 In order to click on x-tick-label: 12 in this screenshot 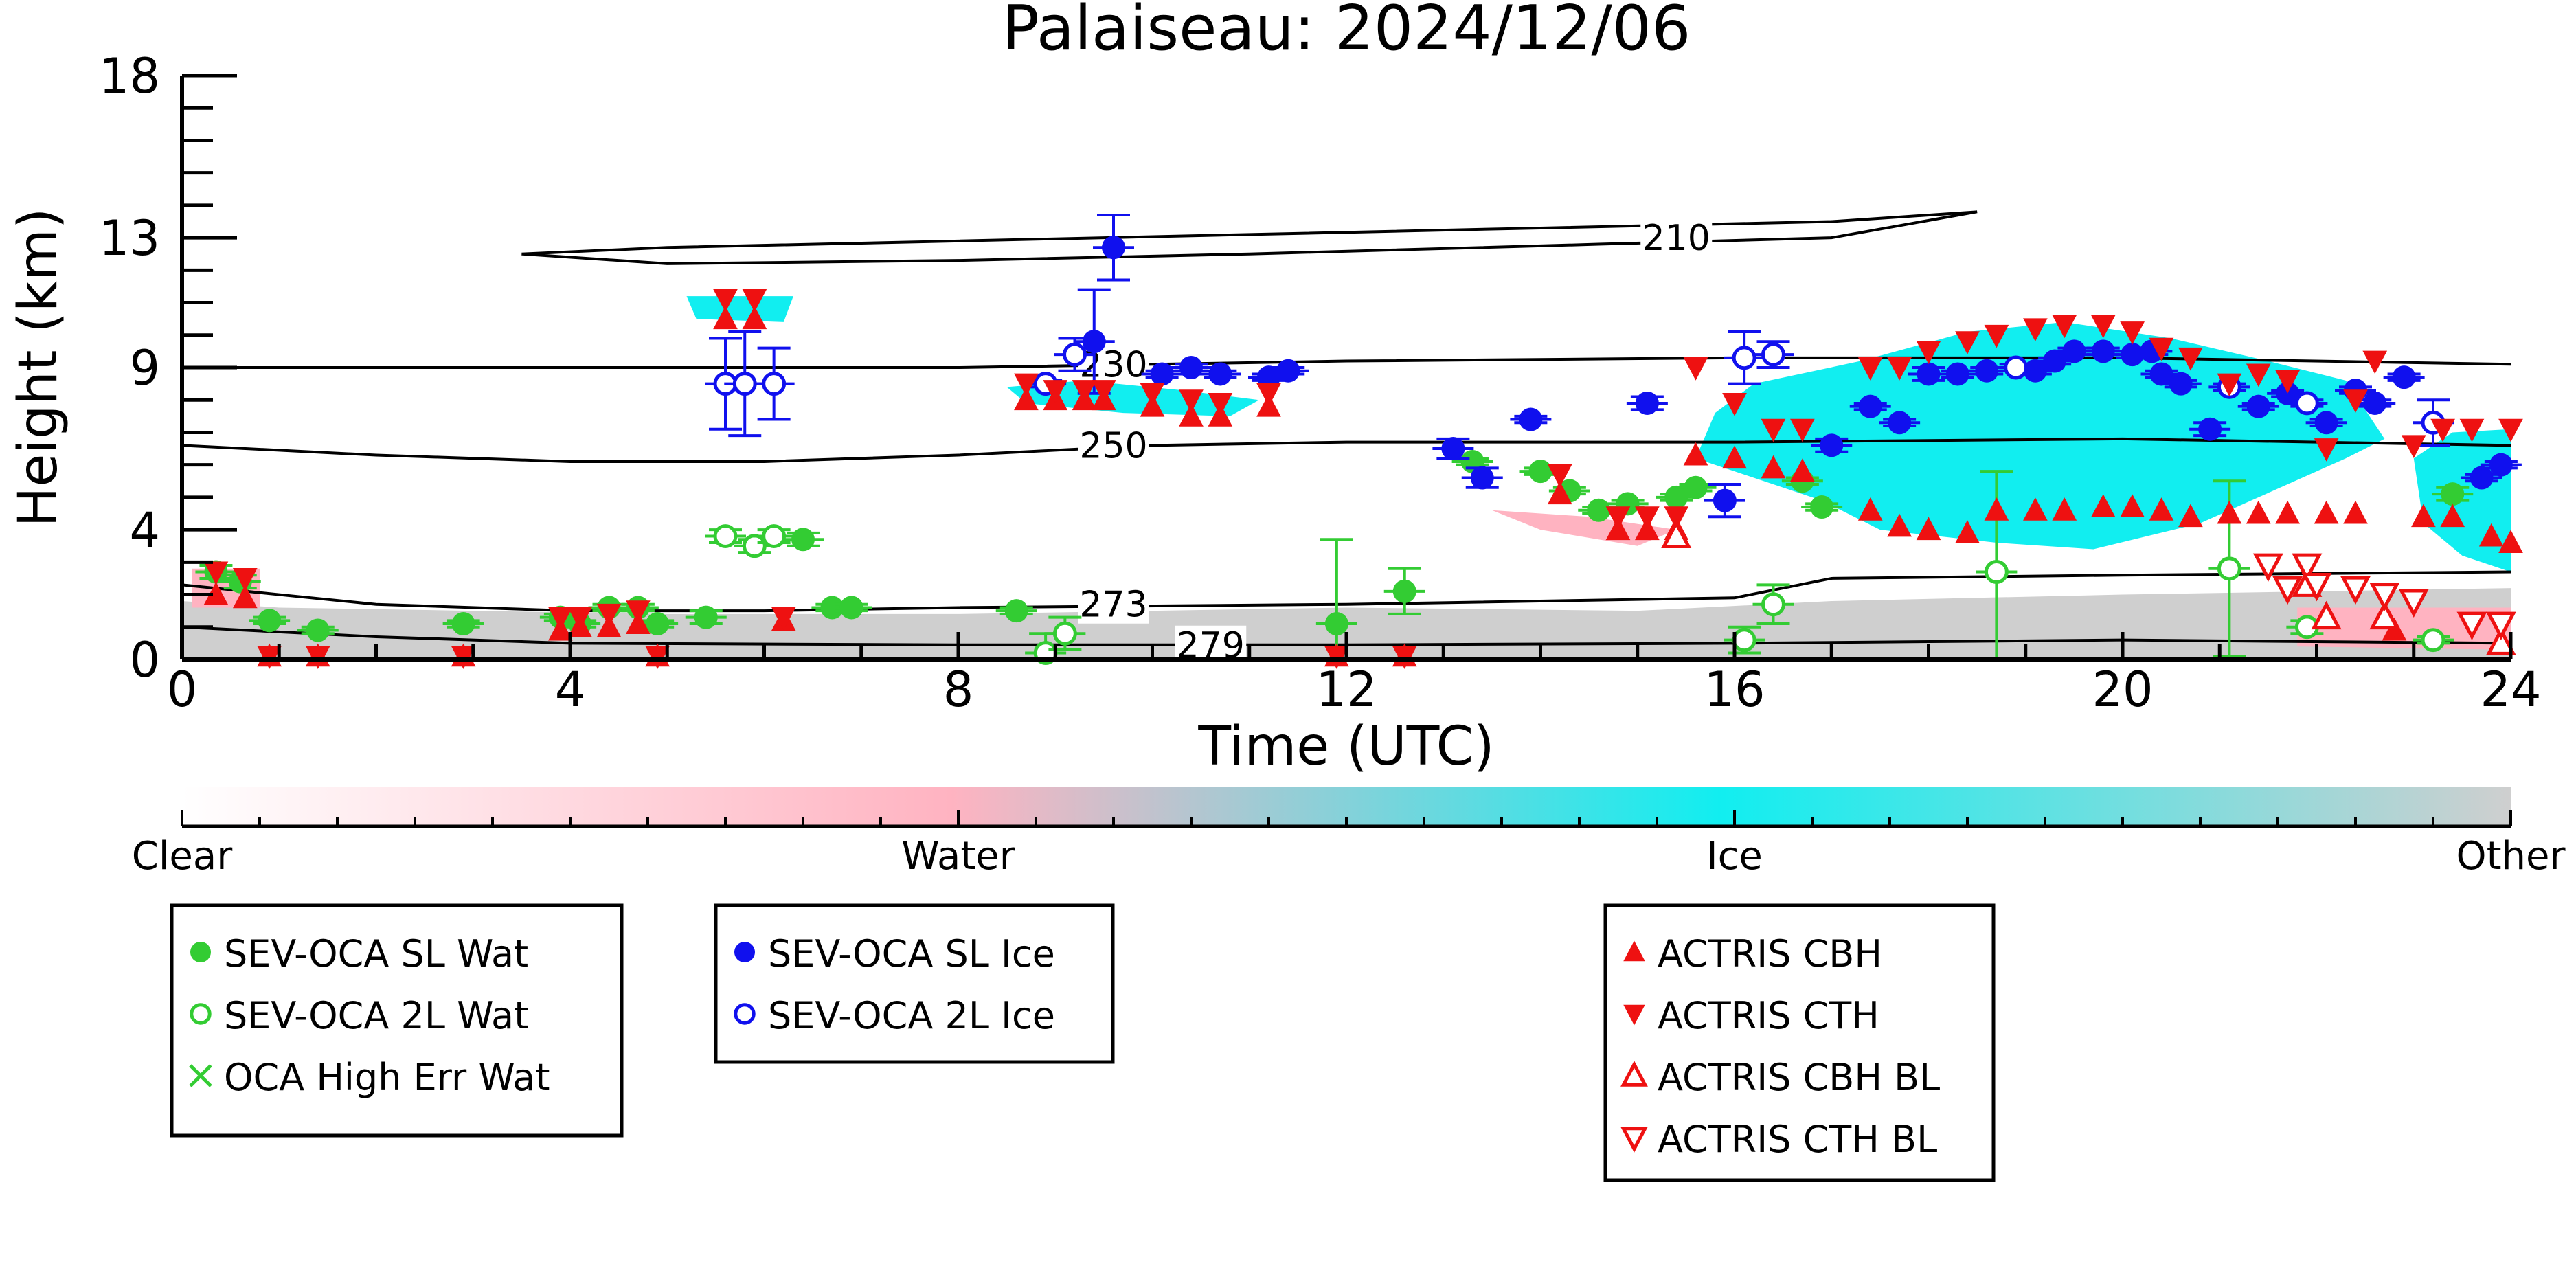, I will do `click(1346, 690)`.